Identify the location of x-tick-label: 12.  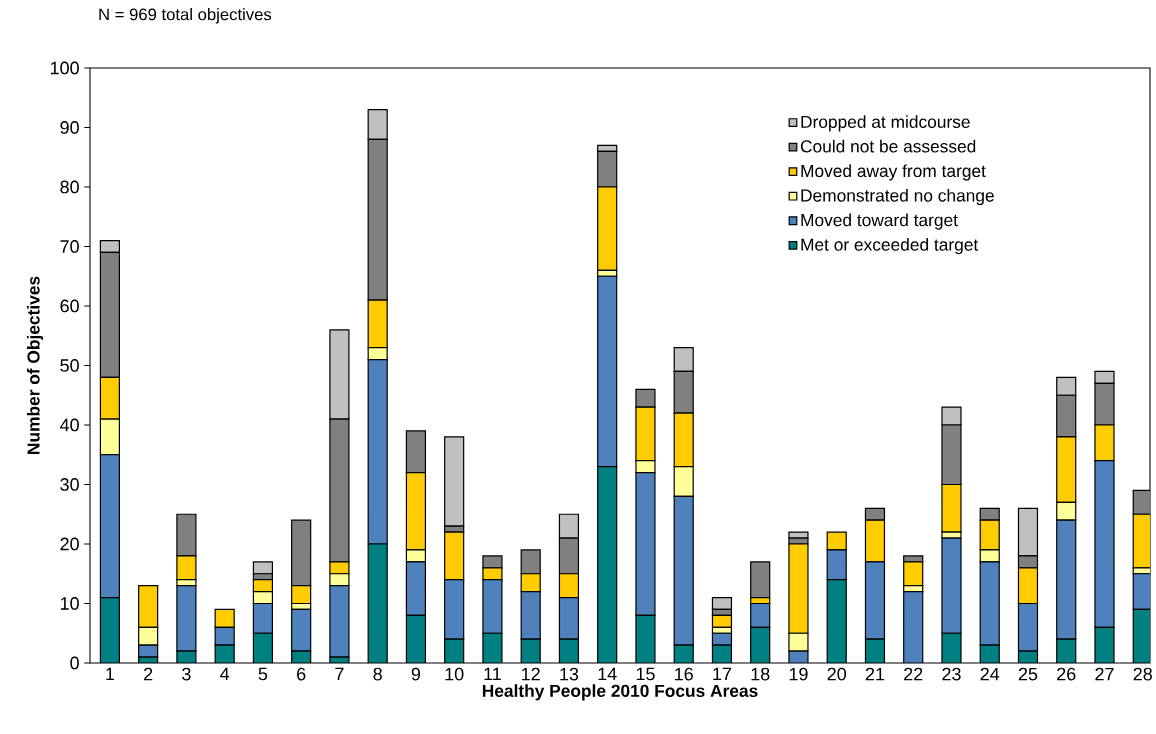
(531, 674).